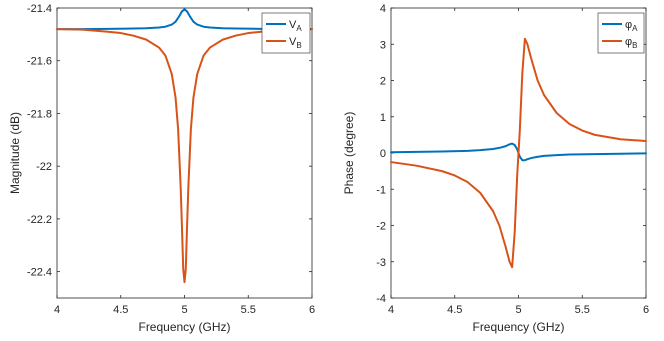 The width and height of the screenshot is (664, 341). What do you see at coordinates (383, 118) in the screenshot?
I see `y-tick-label: 1` at bounding box center [383, 118].